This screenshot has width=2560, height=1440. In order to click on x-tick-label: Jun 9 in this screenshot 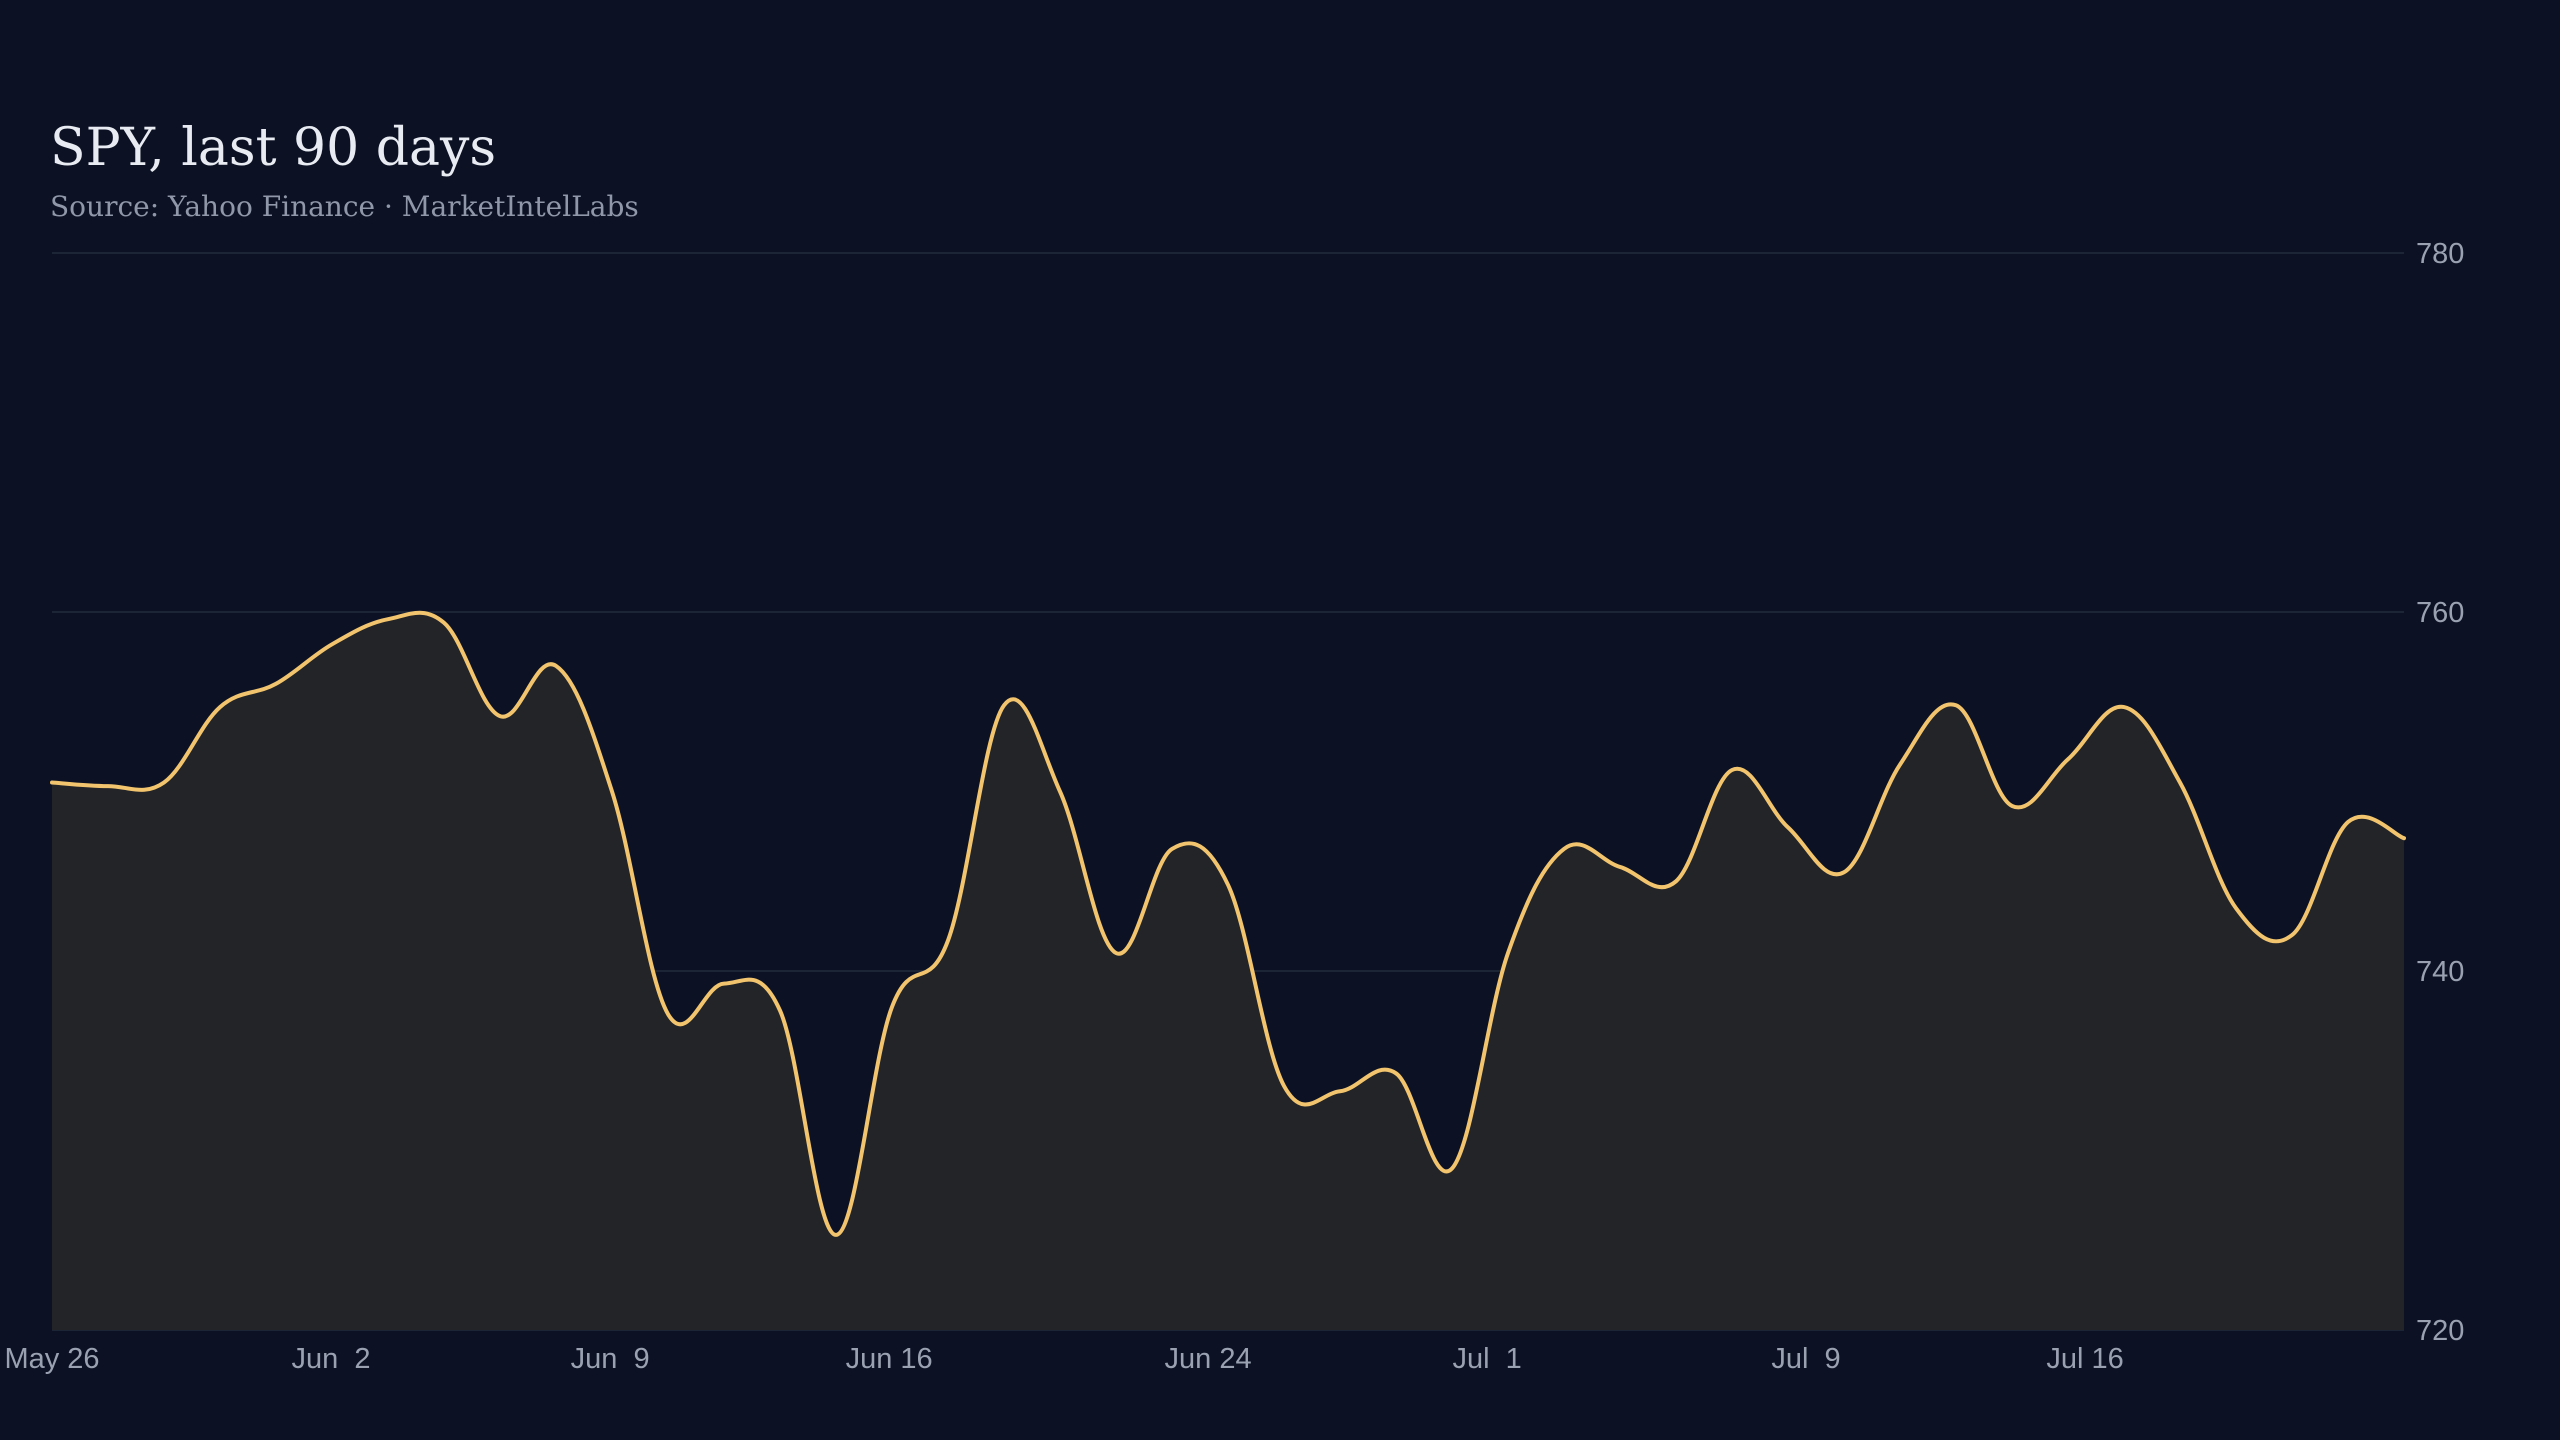, I will do `click(610, 1359)`.